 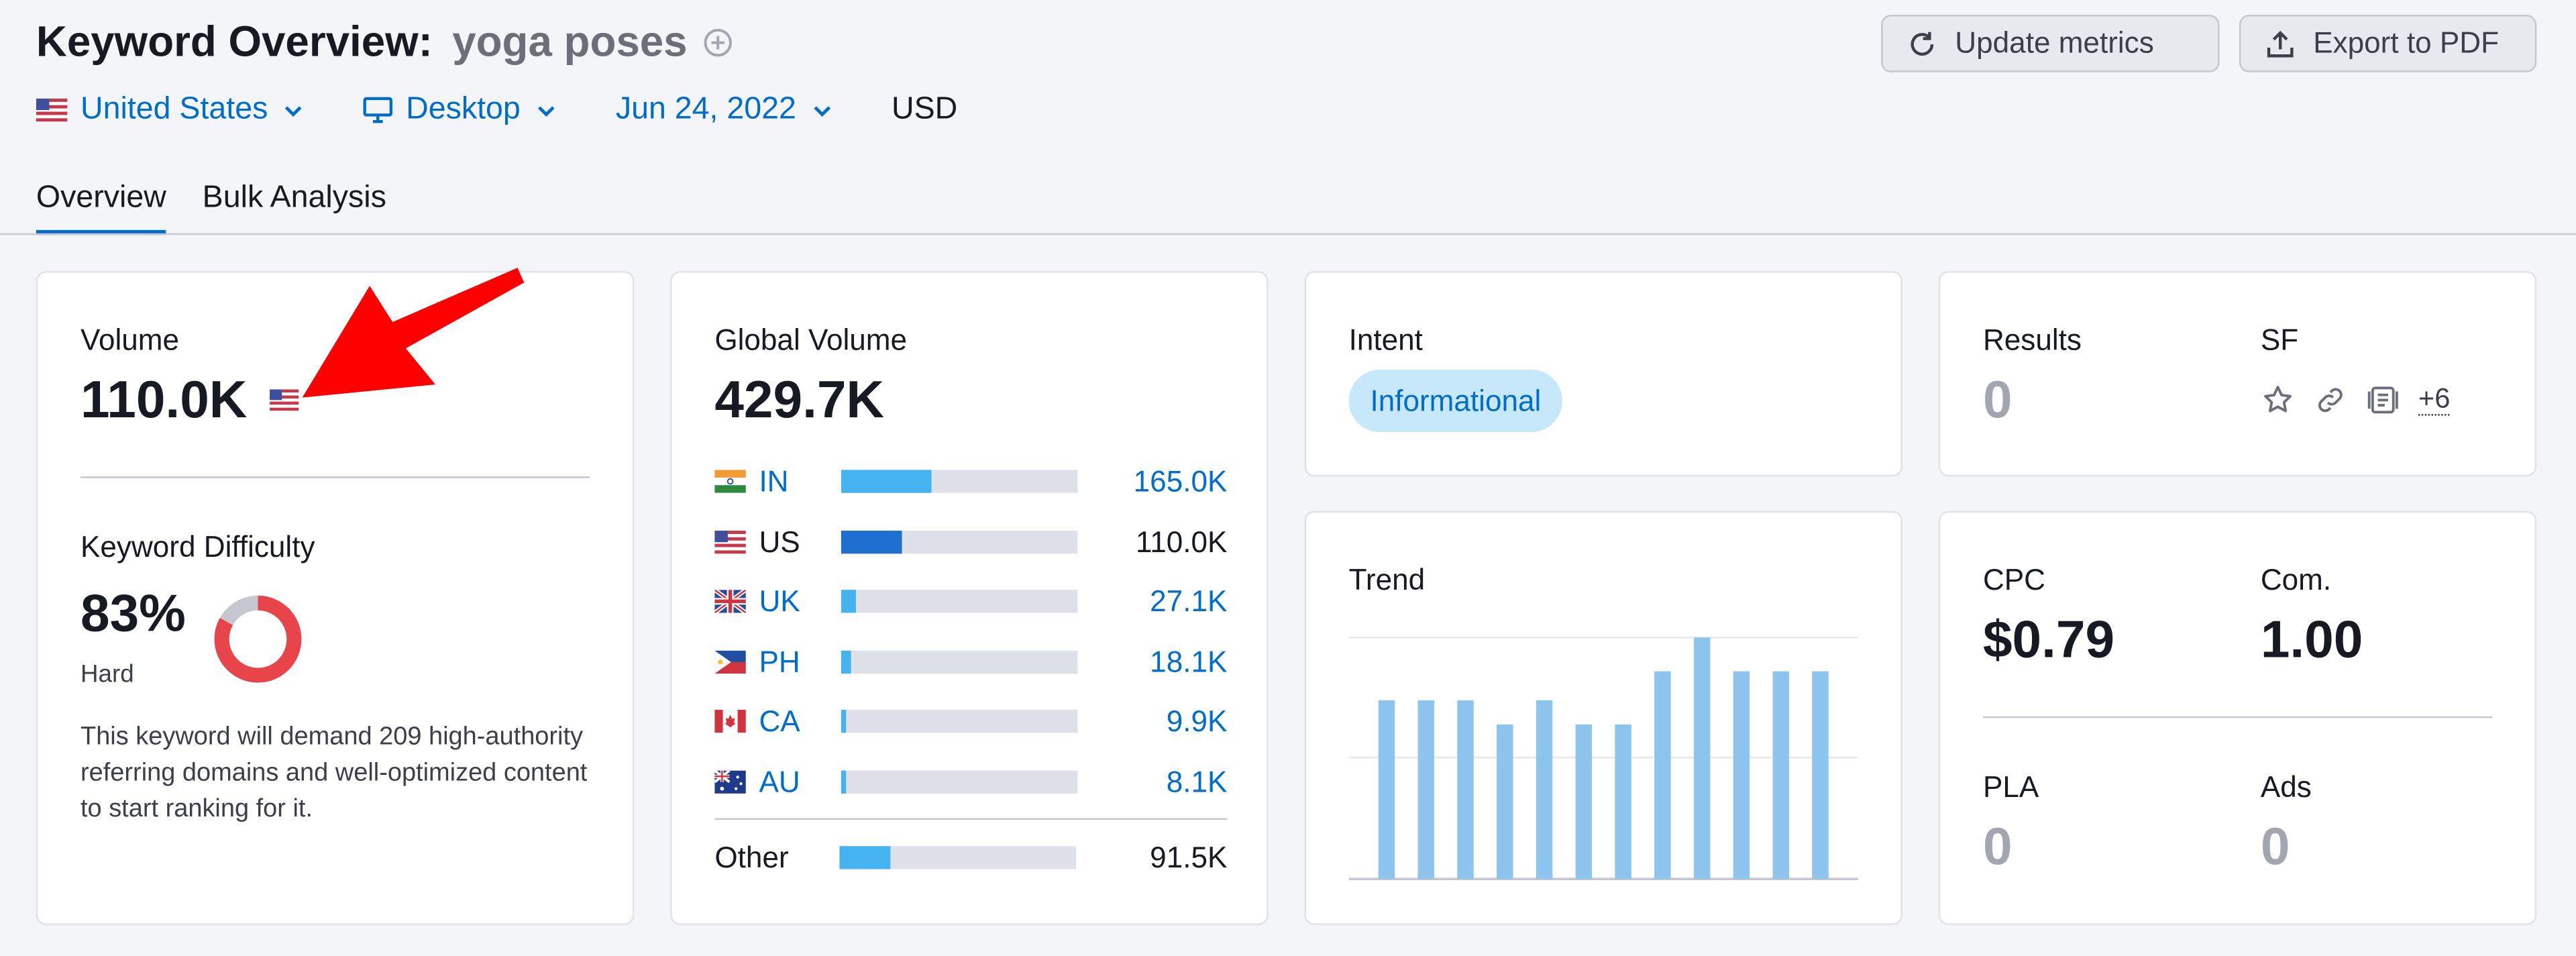 I want to click on keyword-name: yoga poses, so click(x=570, y=41).